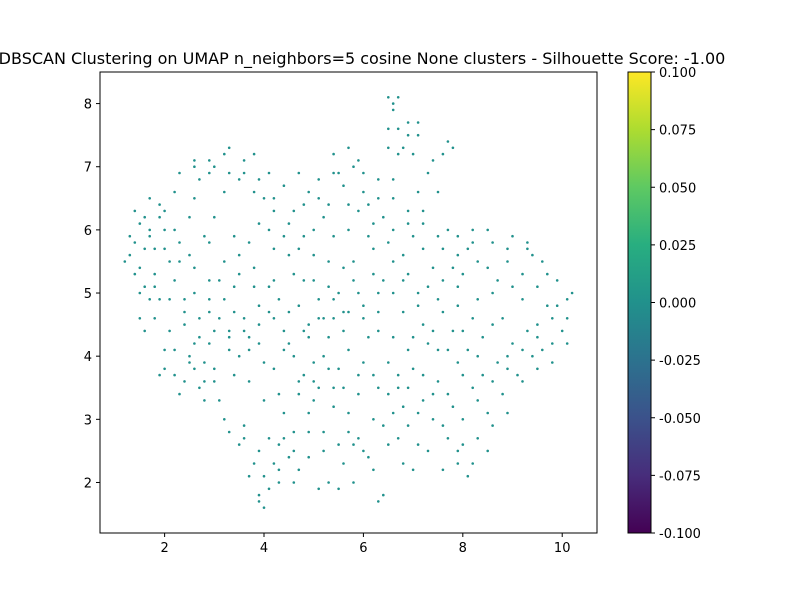 The width and height of the screenshot is (800, 604). Describe the element at coordinates (88, 105) in the screenshot. I see `y-tick-label: 8` at that location.